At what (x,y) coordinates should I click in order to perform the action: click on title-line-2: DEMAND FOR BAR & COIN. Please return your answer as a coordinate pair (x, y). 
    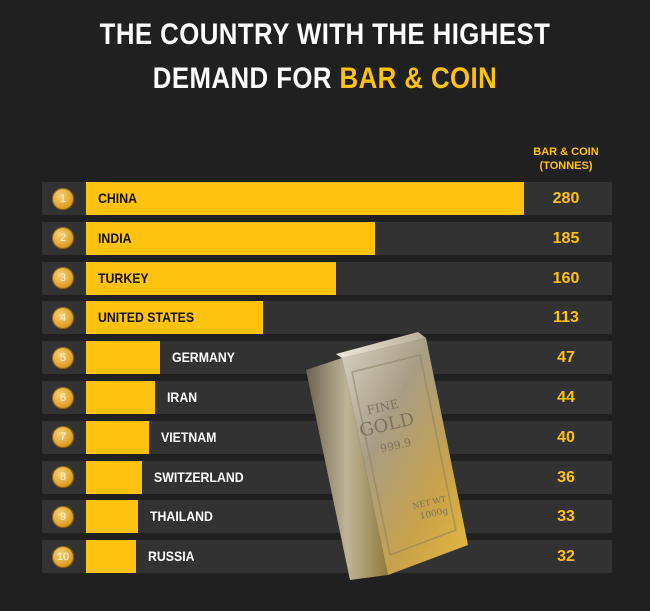
    Looking at the image, I should click on (325, 79).